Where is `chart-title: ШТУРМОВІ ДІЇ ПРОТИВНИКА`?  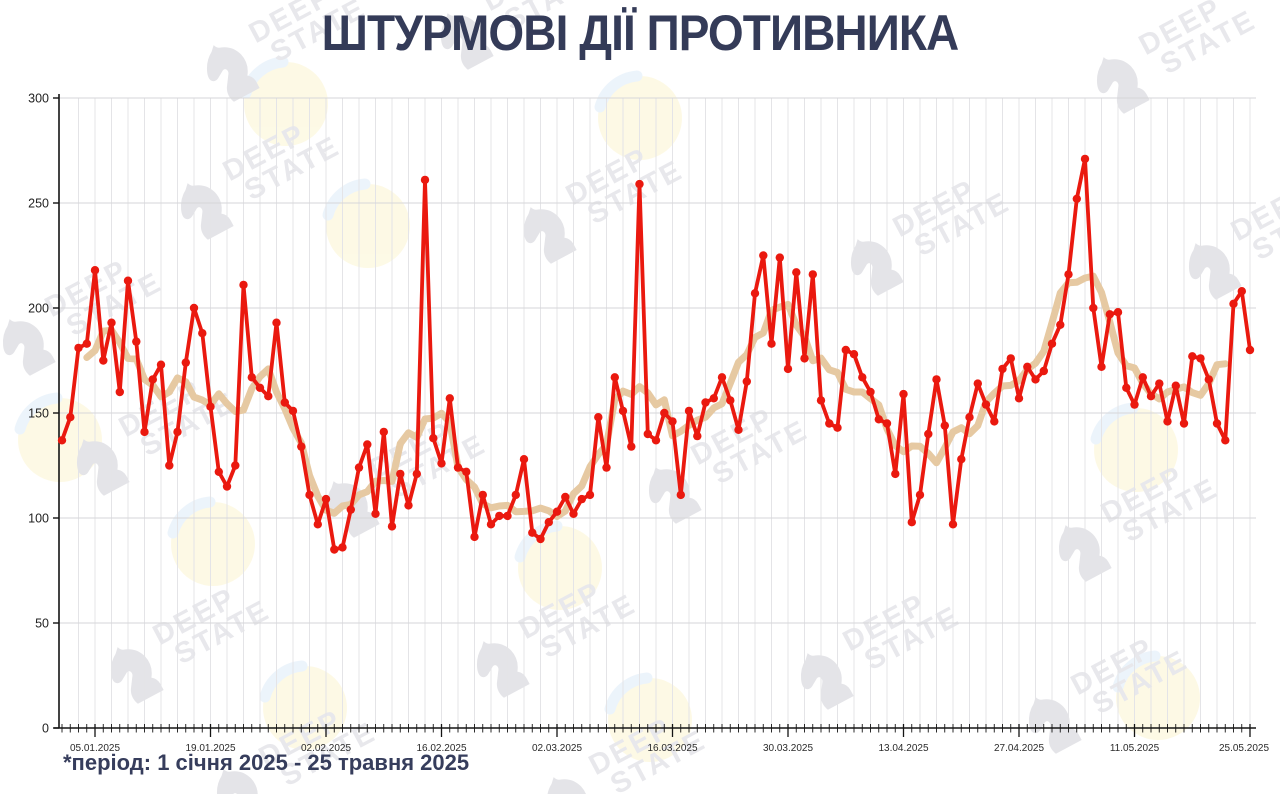
chart-title: ШТУРМОВІ ДІЇ ПРОТИВНИКА is located at coordinates (640, 33).